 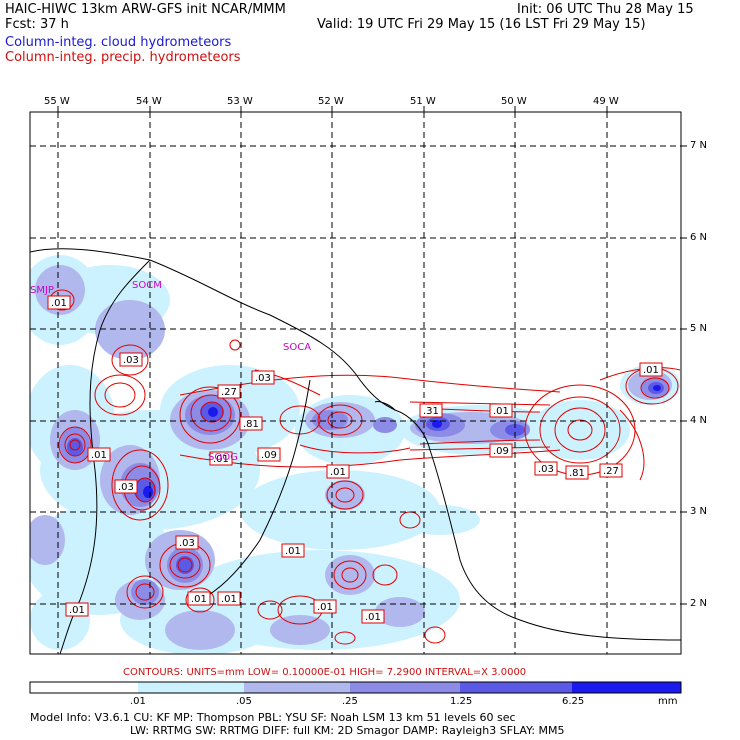 I want to click on lat-label: 5 N, so click(x=699, y=328).